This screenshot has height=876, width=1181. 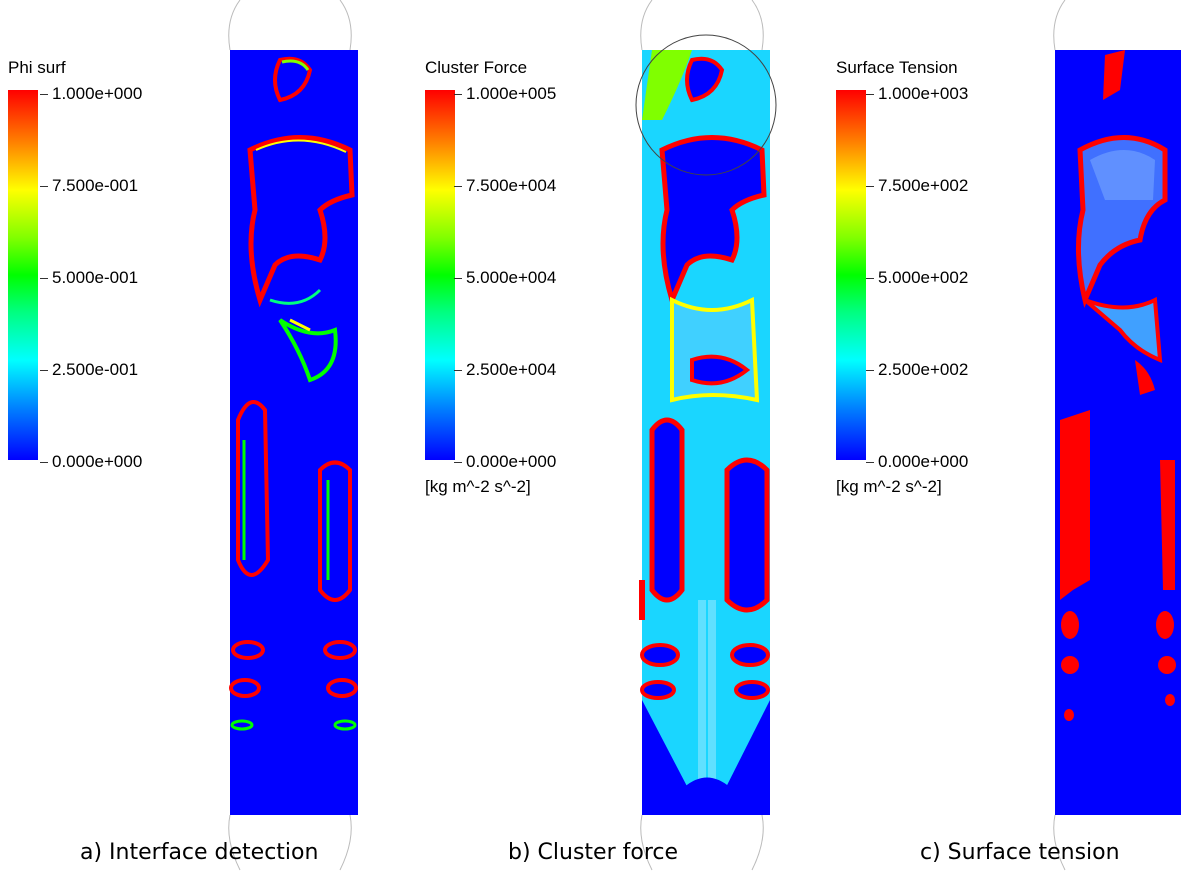 What do you see at coordinates (667, 85) in the screenshot?
I see `mid-force-region` at bounding box center [667, 85].